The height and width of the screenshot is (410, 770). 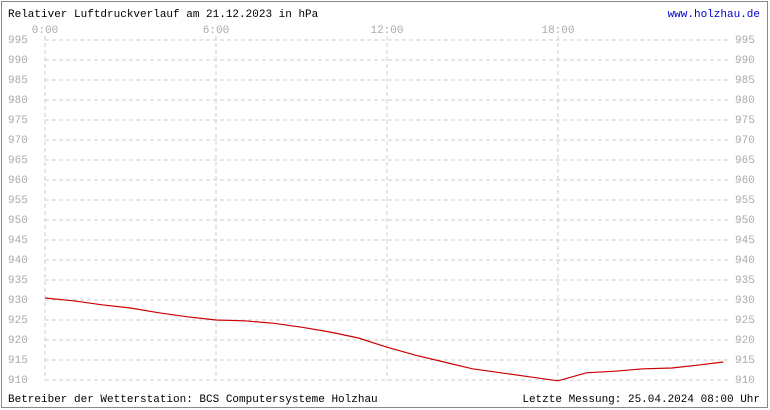 What do you see at coordinates (641, 400) in the screenshot?
I see `last-measurement: Letzte Messung: 25.04.2024 08:00 Uhr` at bounding box center [641, 400].